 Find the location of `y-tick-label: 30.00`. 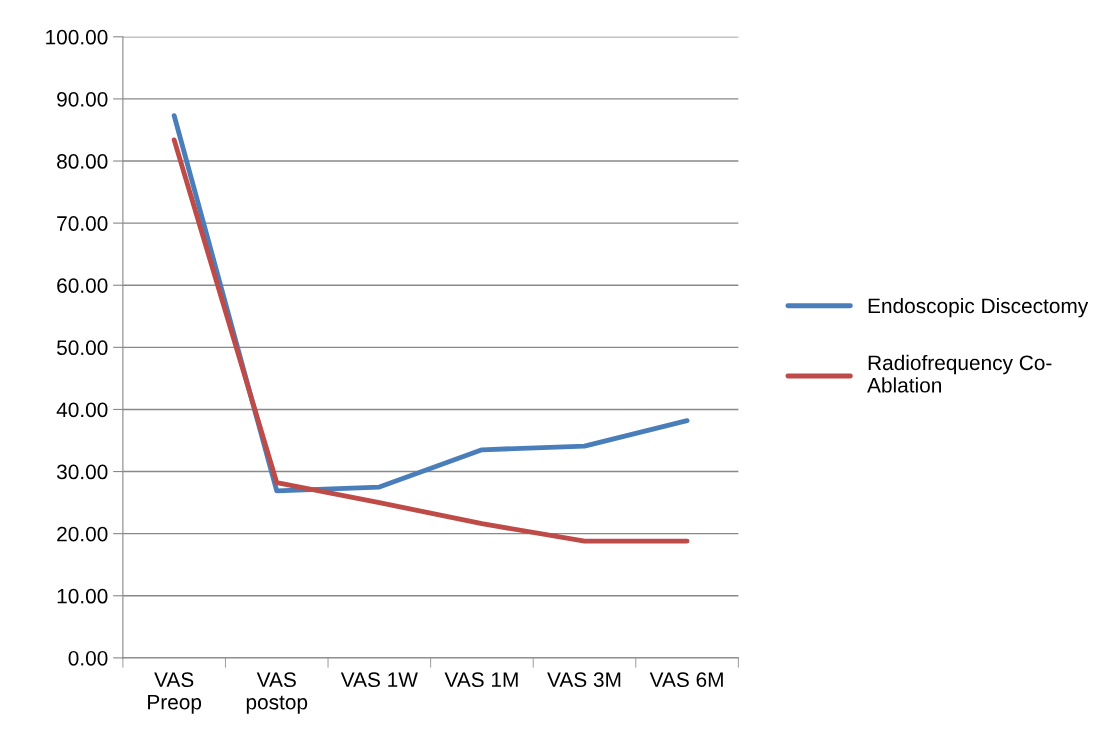

y-tick-label: 30.00 is located at coordinates (82, 472).